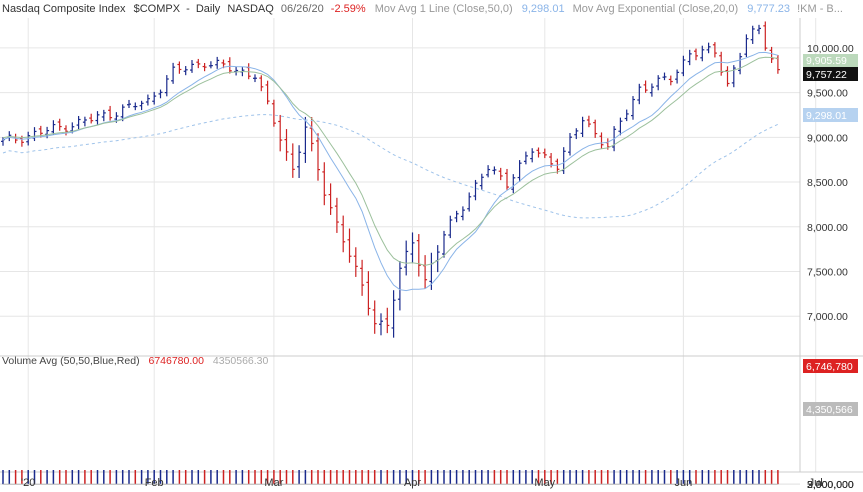  What do you see at coordinates (390, 477) in the screenshot?
I see `volume-bars` at bounding box center [390, 477].